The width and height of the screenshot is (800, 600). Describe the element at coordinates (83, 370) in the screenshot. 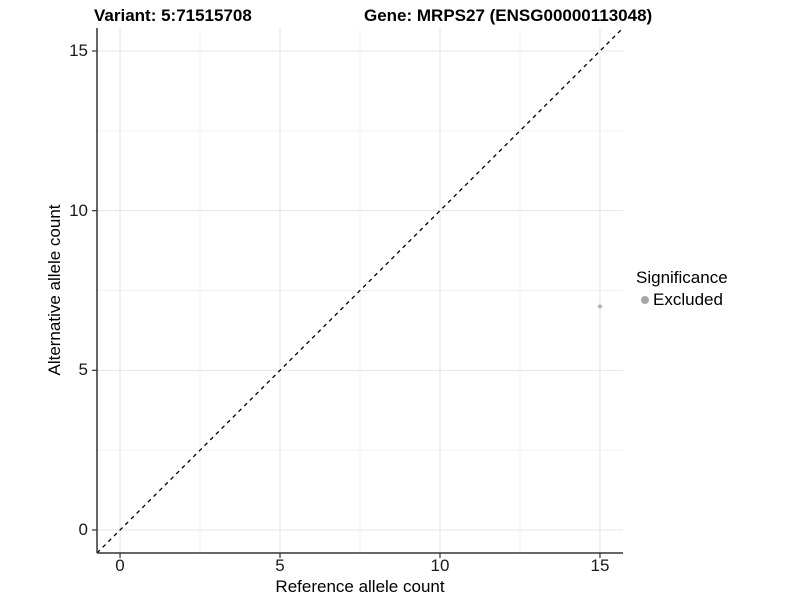

I see `y-tick-label: 5` at that location.